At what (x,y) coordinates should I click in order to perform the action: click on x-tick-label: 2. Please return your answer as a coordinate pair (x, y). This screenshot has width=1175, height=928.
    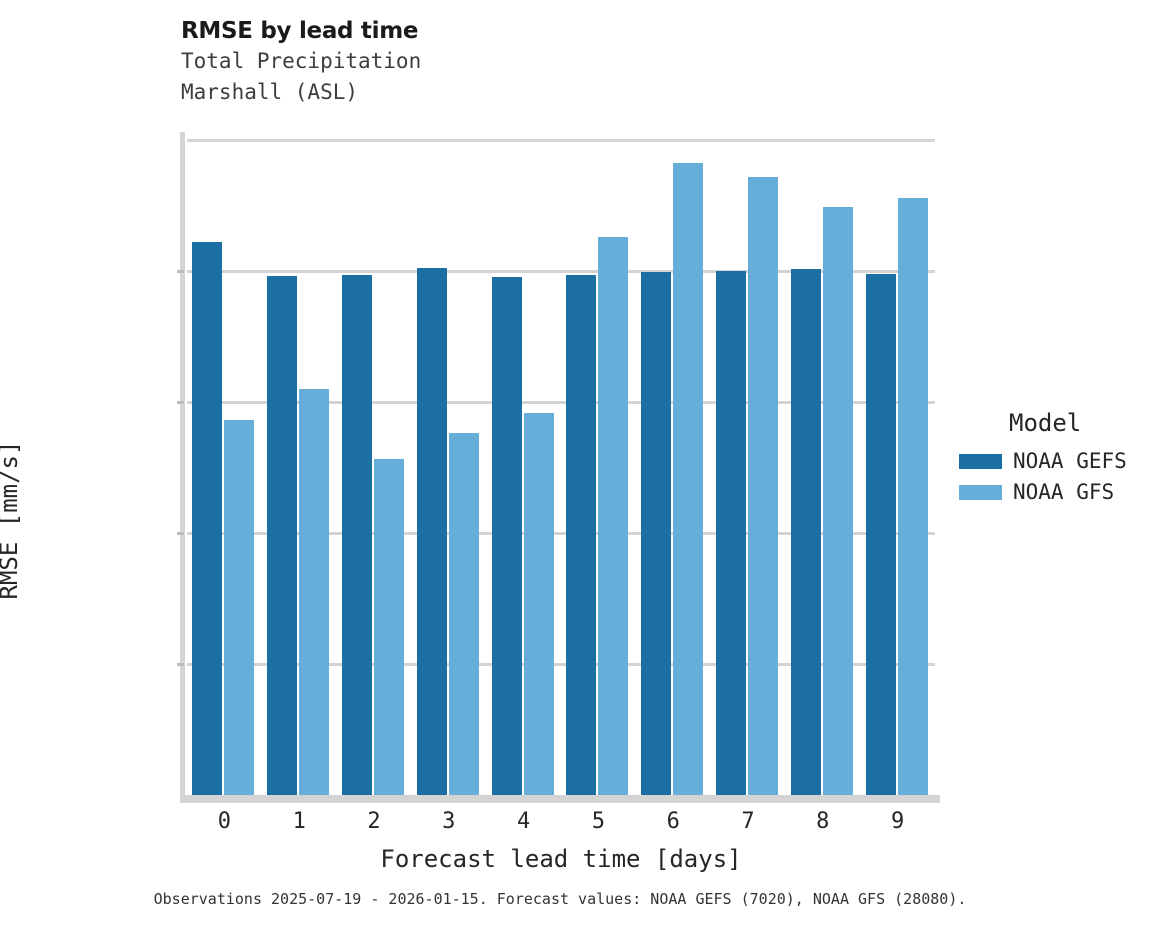
    Looking at the image, I should click on (374, 821).